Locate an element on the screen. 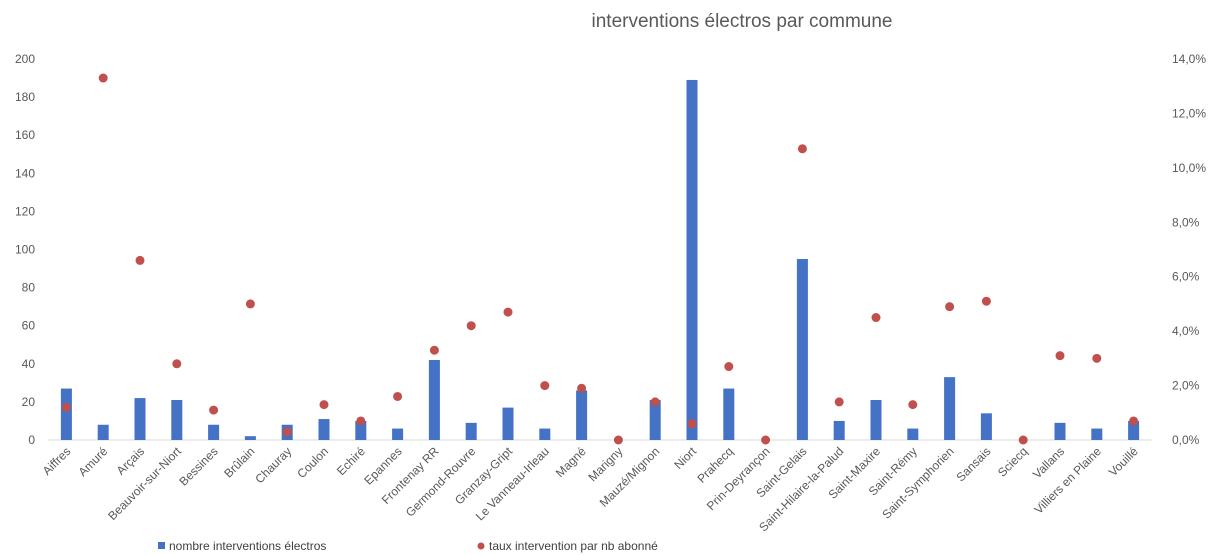 This screenshot has width=1216, height=555. right-axis-tick: 8,0% is located at coordinates (1186, 222).